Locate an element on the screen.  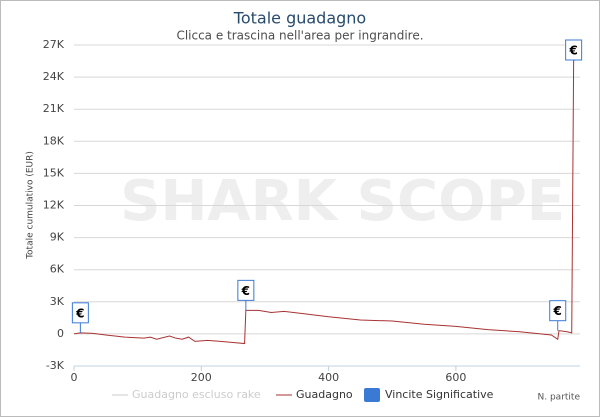
y-tick-label: 27K is located at coordinates (54, 44).